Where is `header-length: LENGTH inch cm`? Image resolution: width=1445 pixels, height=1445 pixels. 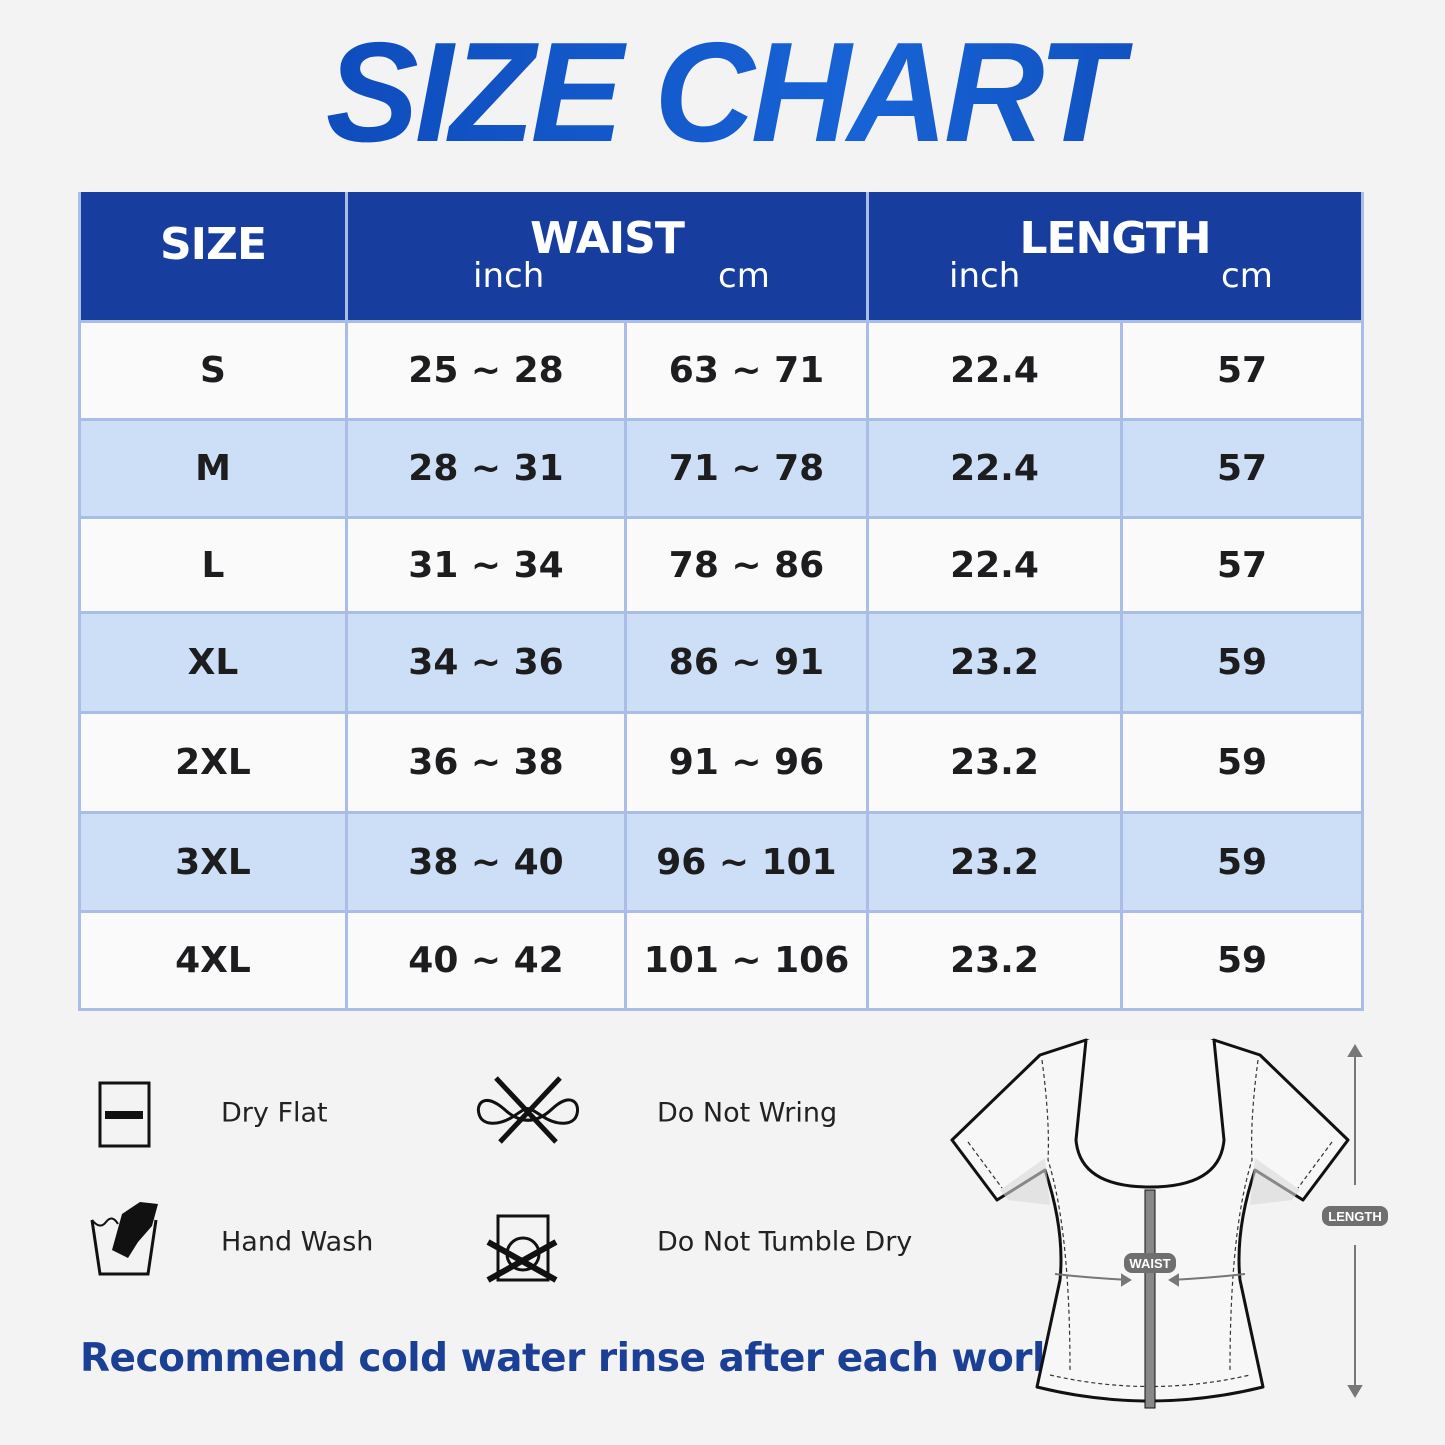
header-length: LENGTH inch cm is located at coordinates (1115, 257).